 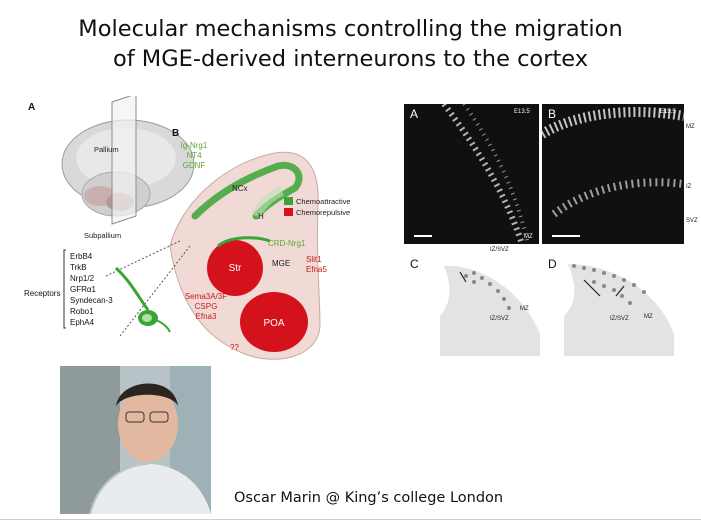 I want to click on micro-panel-a-label: A, so click(x=414, y=114).